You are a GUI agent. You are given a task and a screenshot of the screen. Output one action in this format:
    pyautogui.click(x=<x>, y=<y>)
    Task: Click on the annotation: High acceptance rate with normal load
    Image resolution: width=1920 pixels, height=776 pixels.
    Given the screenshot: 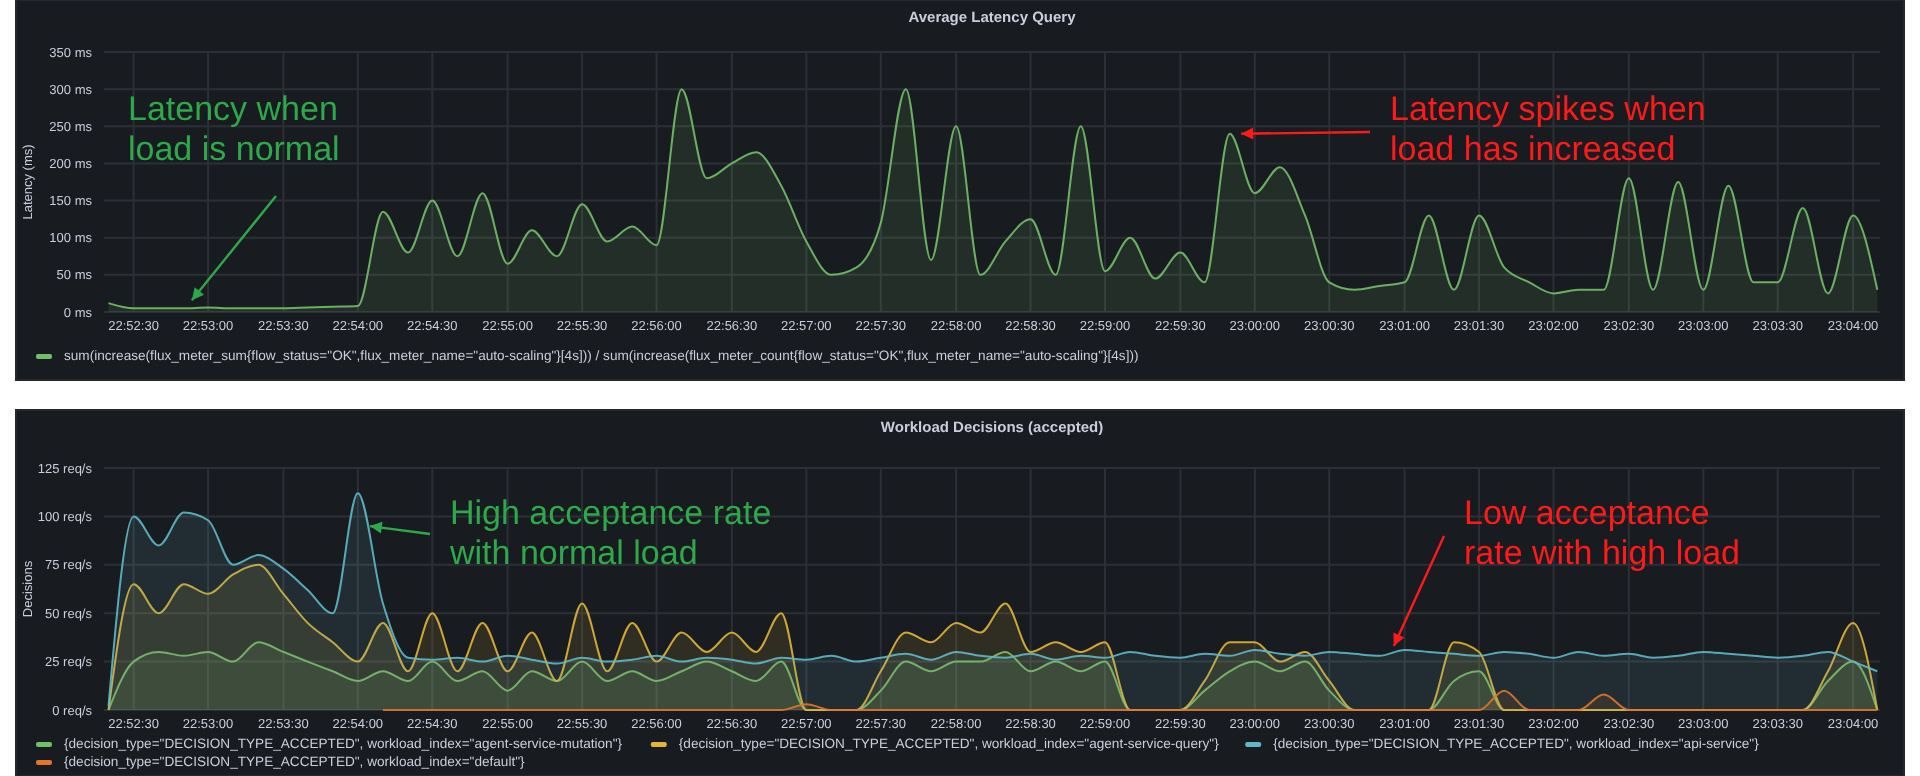 What is the action you would take?
    pyautogui.click(x=610, y=533)
    